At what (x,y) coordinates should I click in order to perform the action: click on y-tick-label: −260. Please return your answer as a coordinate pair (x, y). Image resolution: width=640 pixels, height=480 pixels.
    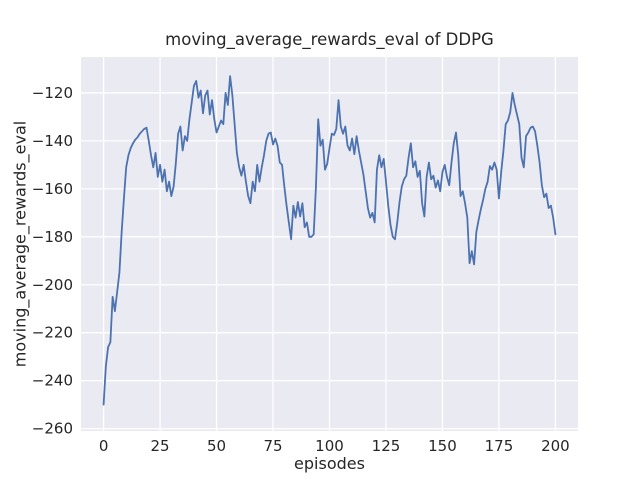
    Looking at the image, I should click on (52, 429).